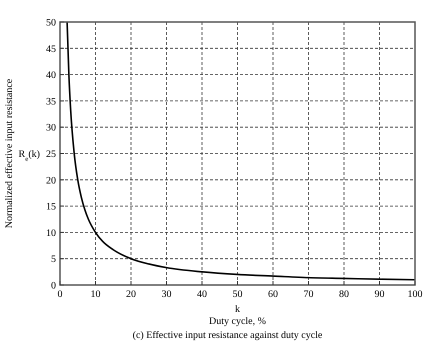 The image size is (427, 345). Describe the element at coordinates (95, 294) in the screenshot. I see `x-tick-label: 10` at that location.